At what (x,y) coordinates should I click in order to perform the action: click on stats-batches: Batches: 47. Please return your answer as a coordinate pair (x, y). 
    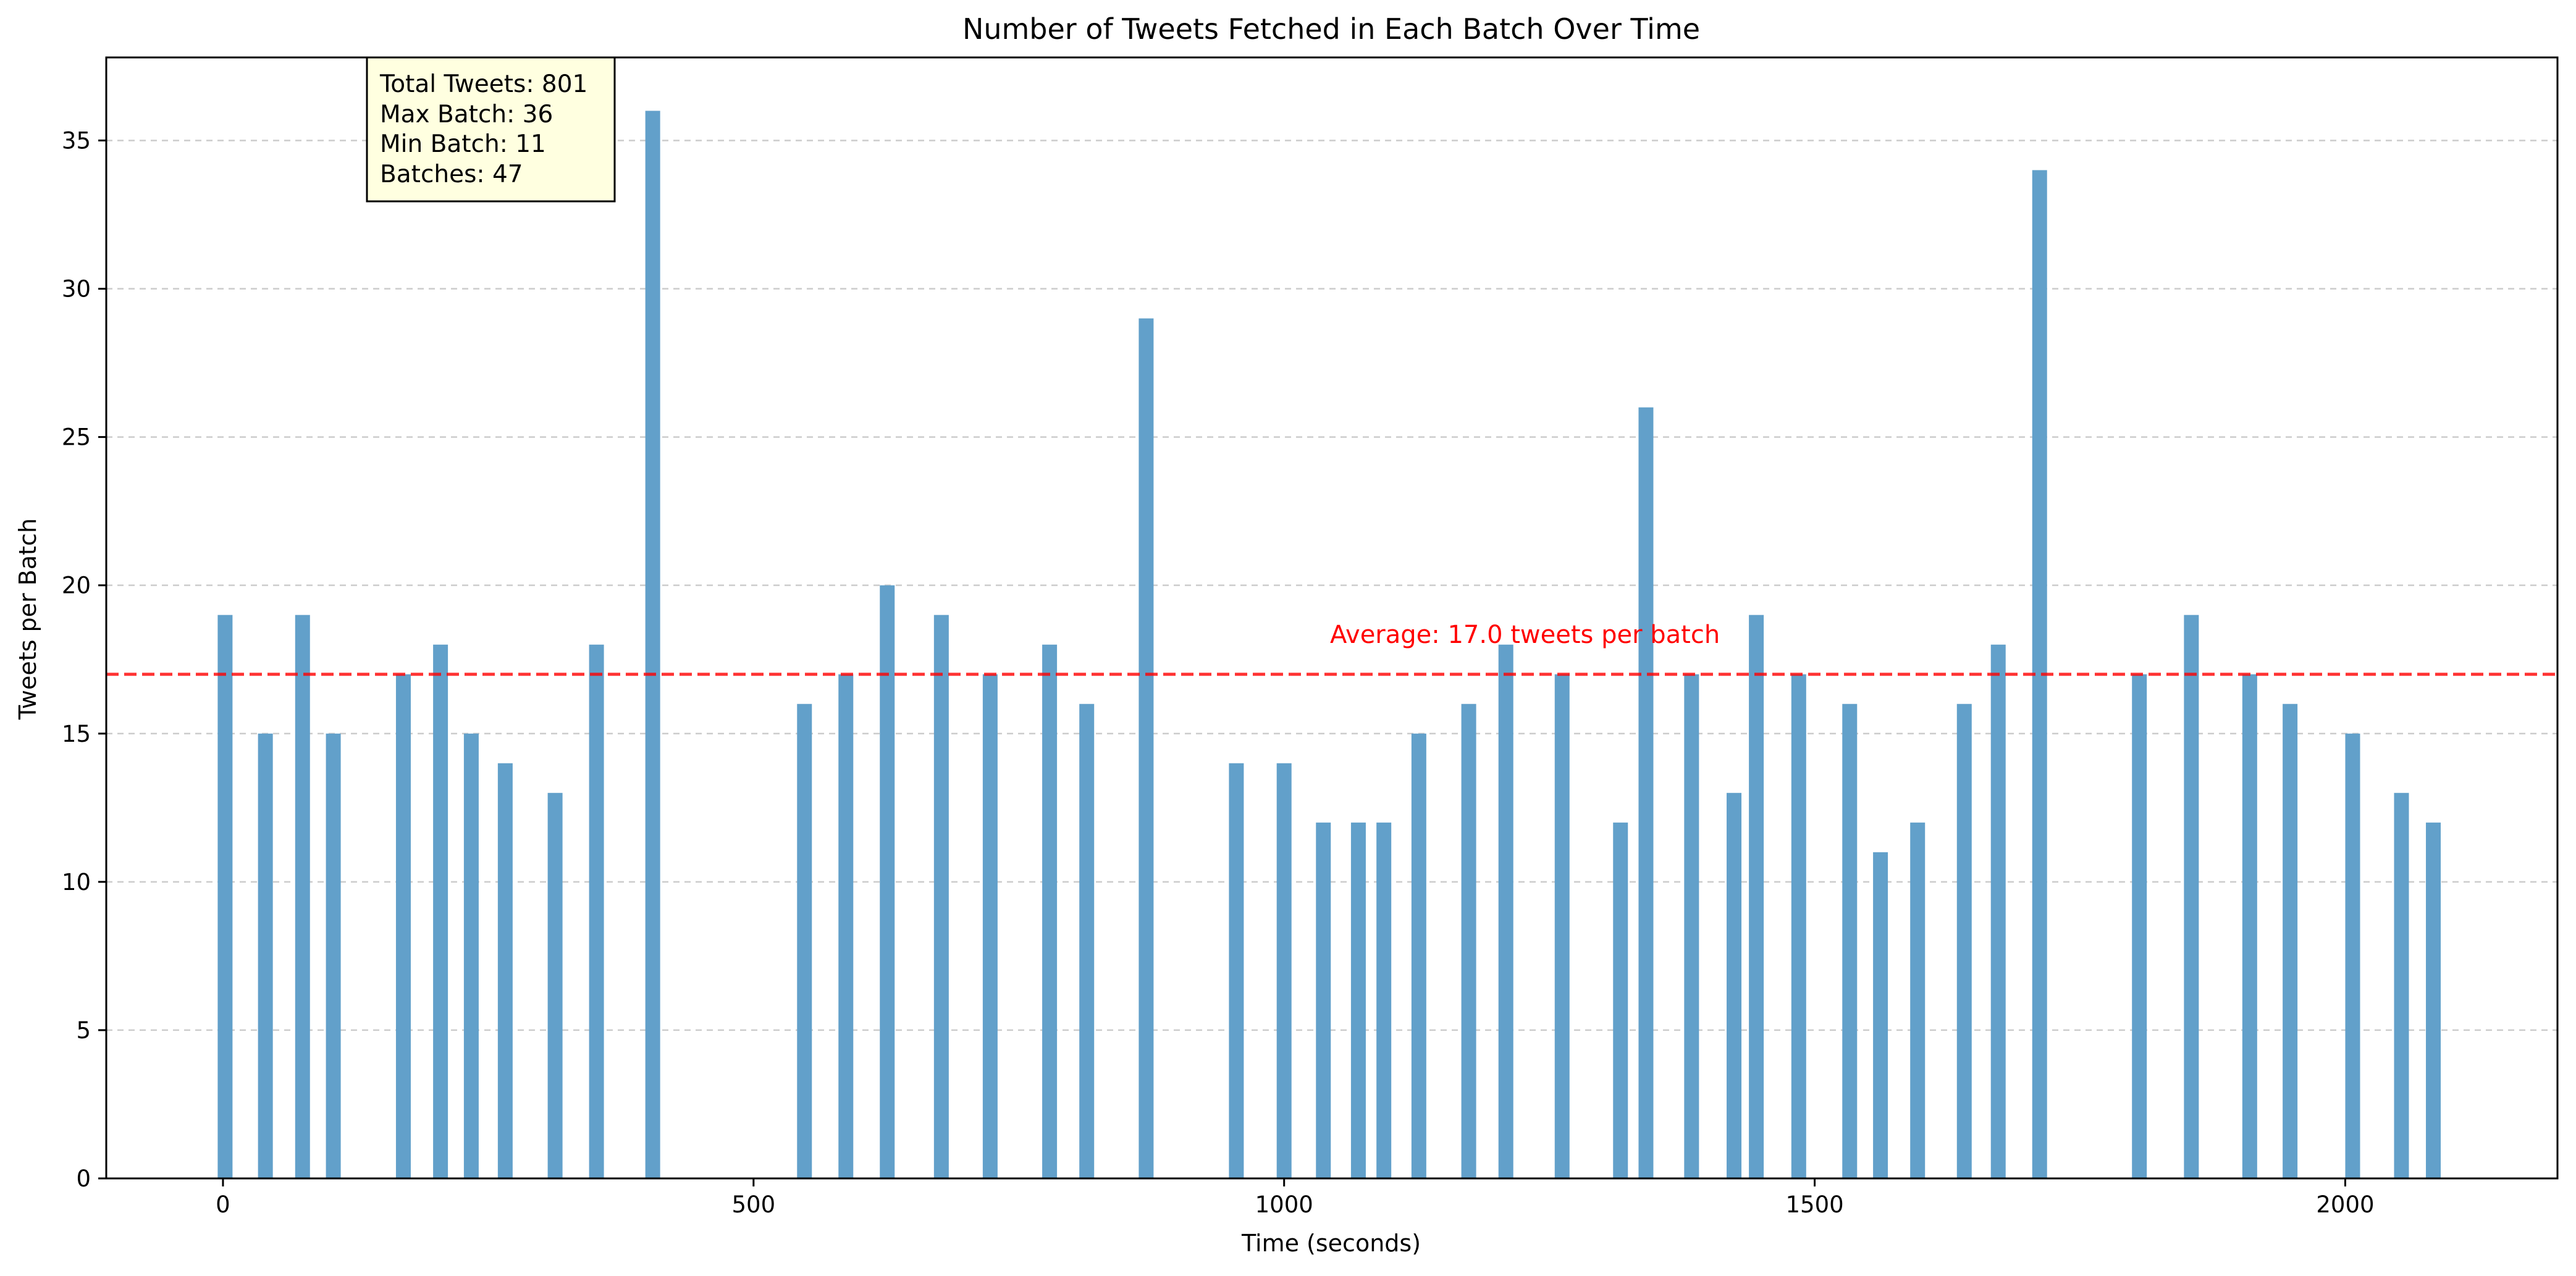
    Looking at the image, I should click on (451, 174).